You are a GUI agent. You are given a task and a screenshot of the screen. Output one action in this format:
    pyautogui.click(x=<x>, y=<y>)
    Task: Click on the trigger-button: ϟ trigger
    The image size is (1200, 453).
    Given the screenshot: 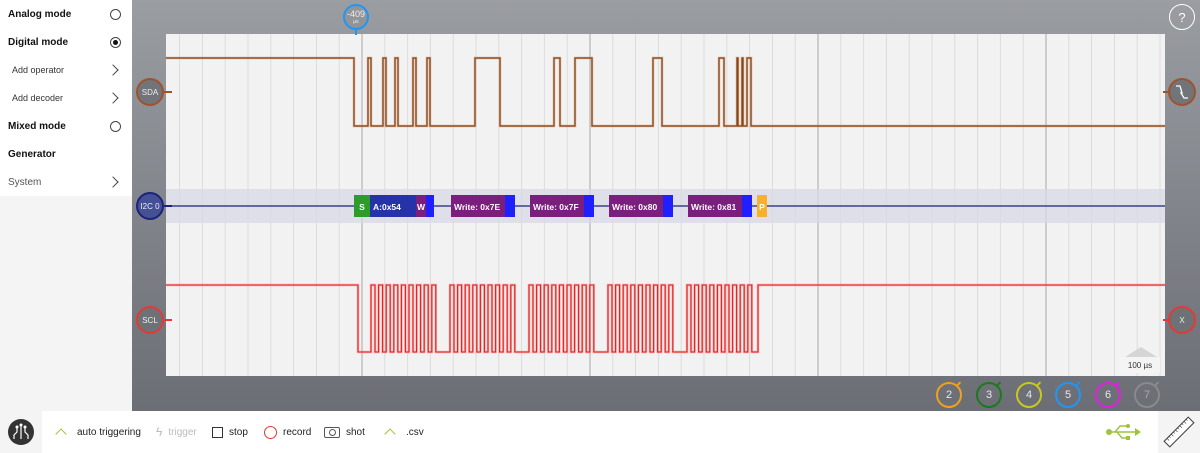 What is the action you would take?
    pyautogui.click(x=176, y=432)
    